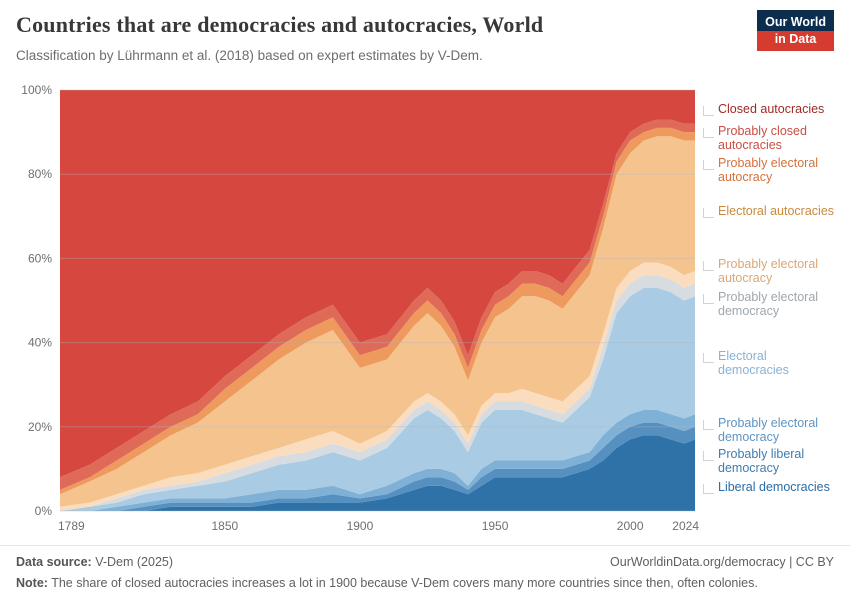 This screenshot has width=850, height=600. What do you see at coordinates (44, 511) in the screenshot?
I see `y-axis-label: 0%` at bounding box center [44, 511].